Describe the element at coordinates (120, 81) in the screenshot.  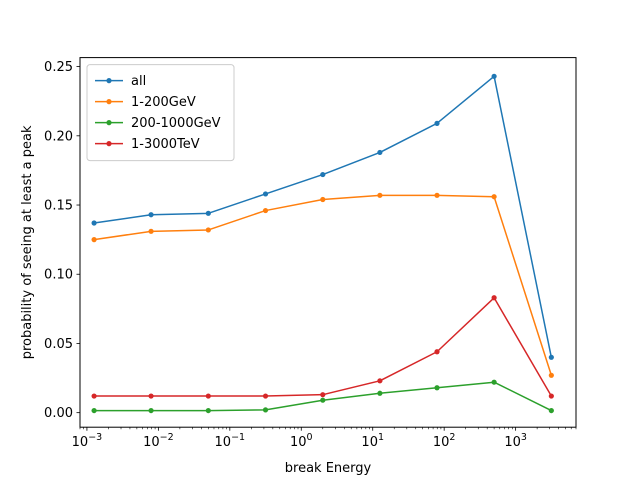
I see `legend-item: all` at that location.